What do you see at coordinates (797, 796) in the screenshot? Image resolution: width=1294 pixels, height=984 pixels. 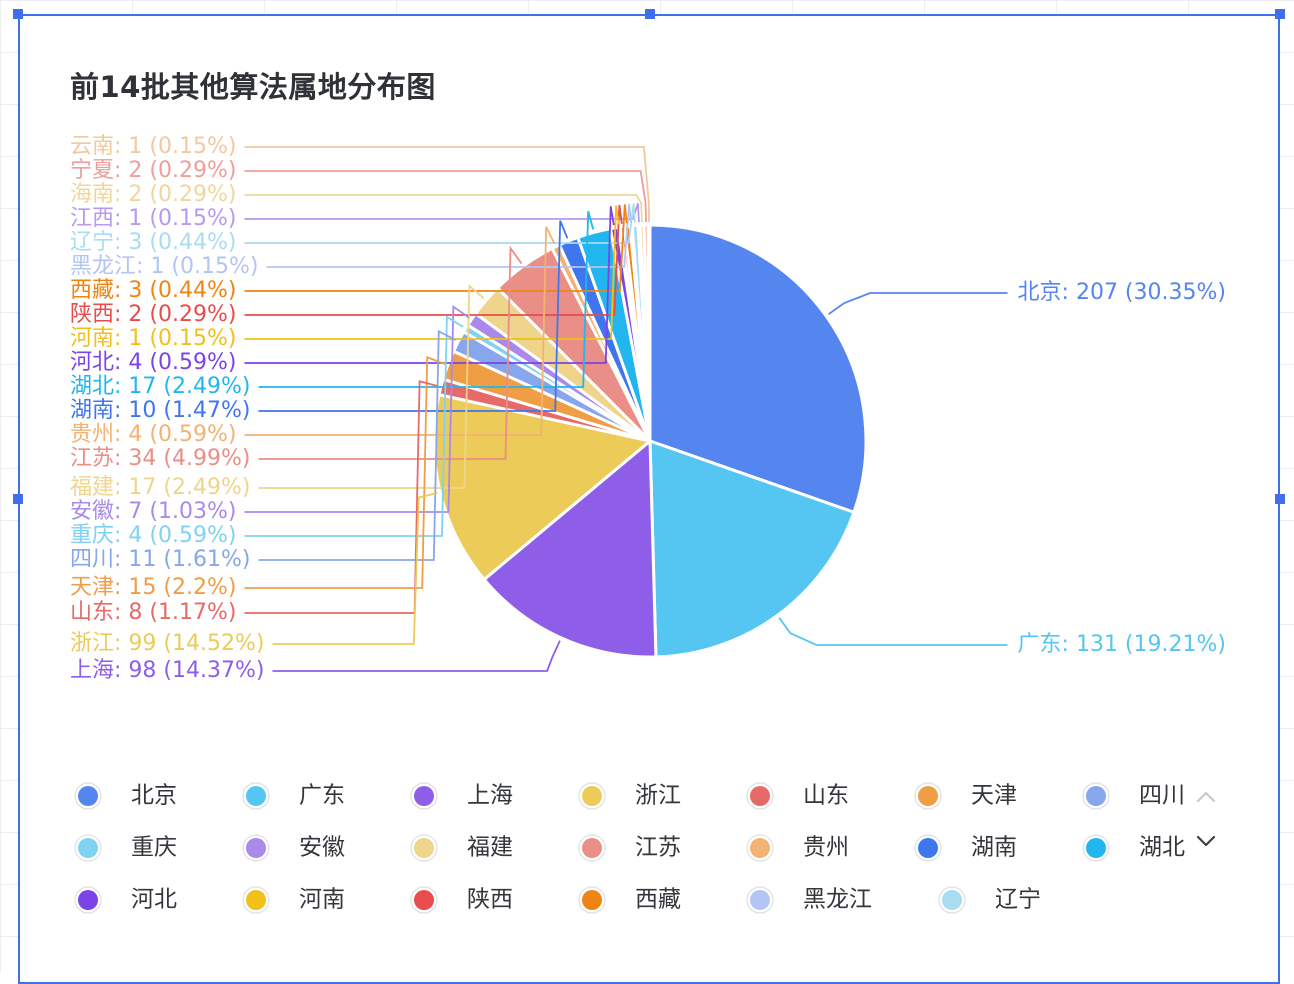 I see `legend-item-4: 山东` at bounding box center [797, 796].